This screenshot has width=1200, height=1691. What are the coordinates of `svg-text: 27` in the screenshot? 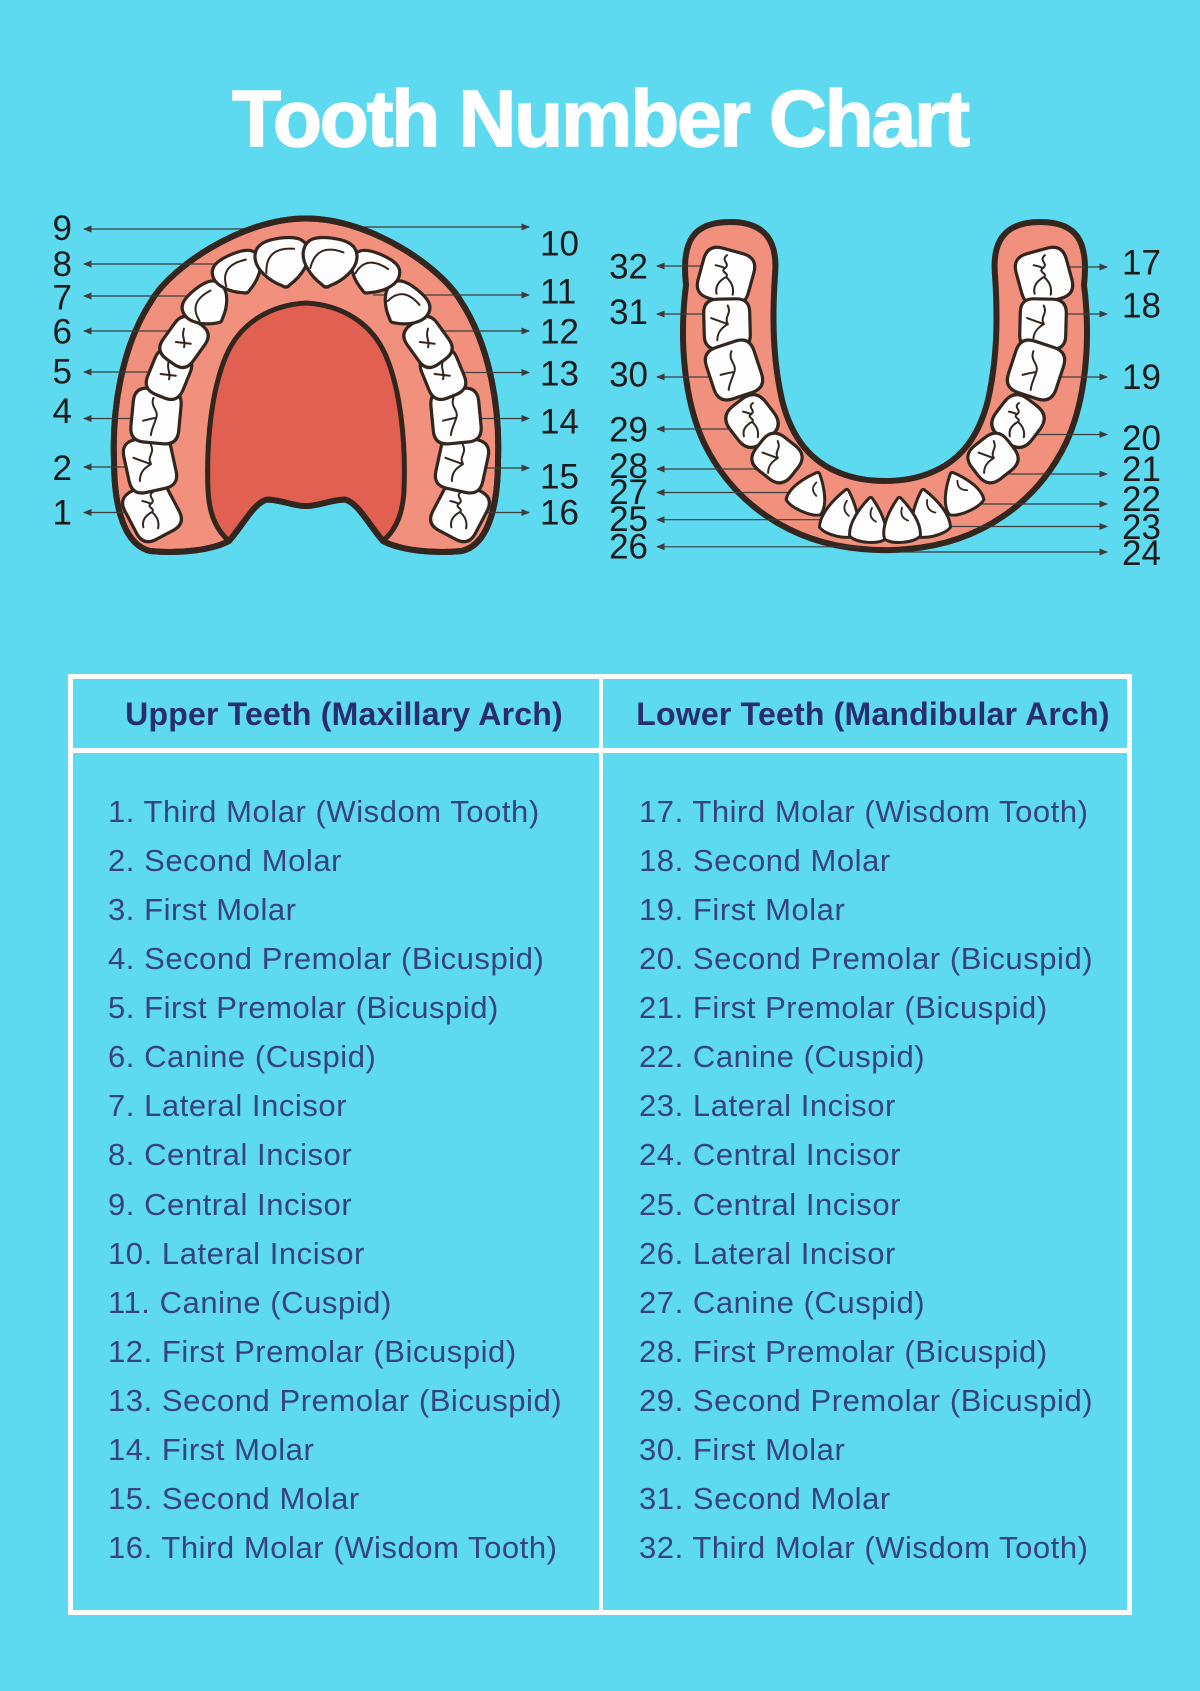 It's located at (628, 492).